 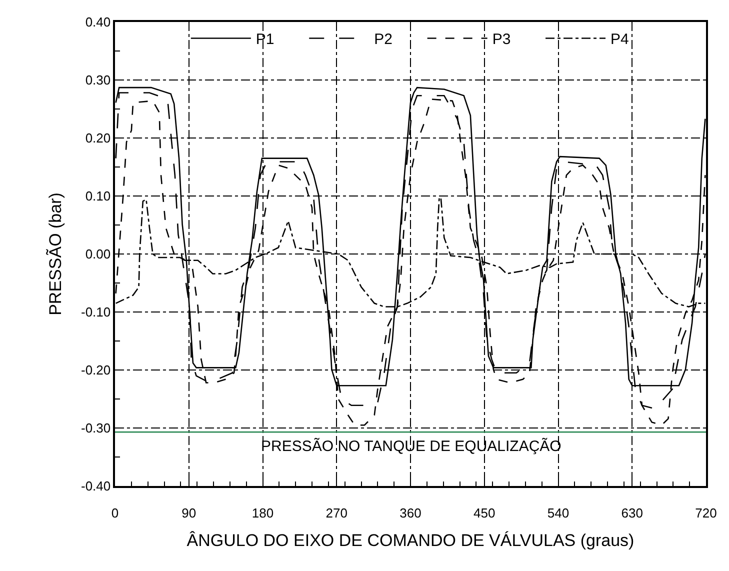 I want to click on y-tick-label: 0.10, so click(x=98, y=196).